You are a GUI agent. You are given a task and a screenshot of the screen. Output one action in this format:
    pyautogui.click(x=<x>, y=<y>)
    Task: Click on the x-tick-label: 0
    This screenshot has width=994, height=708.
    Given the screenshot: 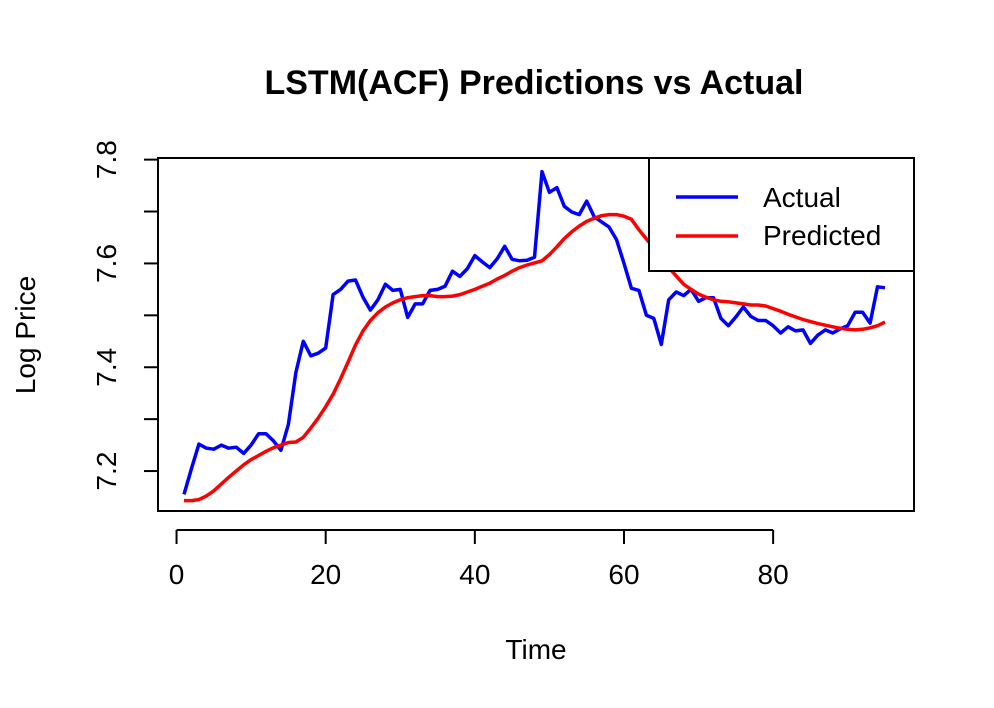 What is the action you would take?
    pyautogui.click(x=177, y=574)
    